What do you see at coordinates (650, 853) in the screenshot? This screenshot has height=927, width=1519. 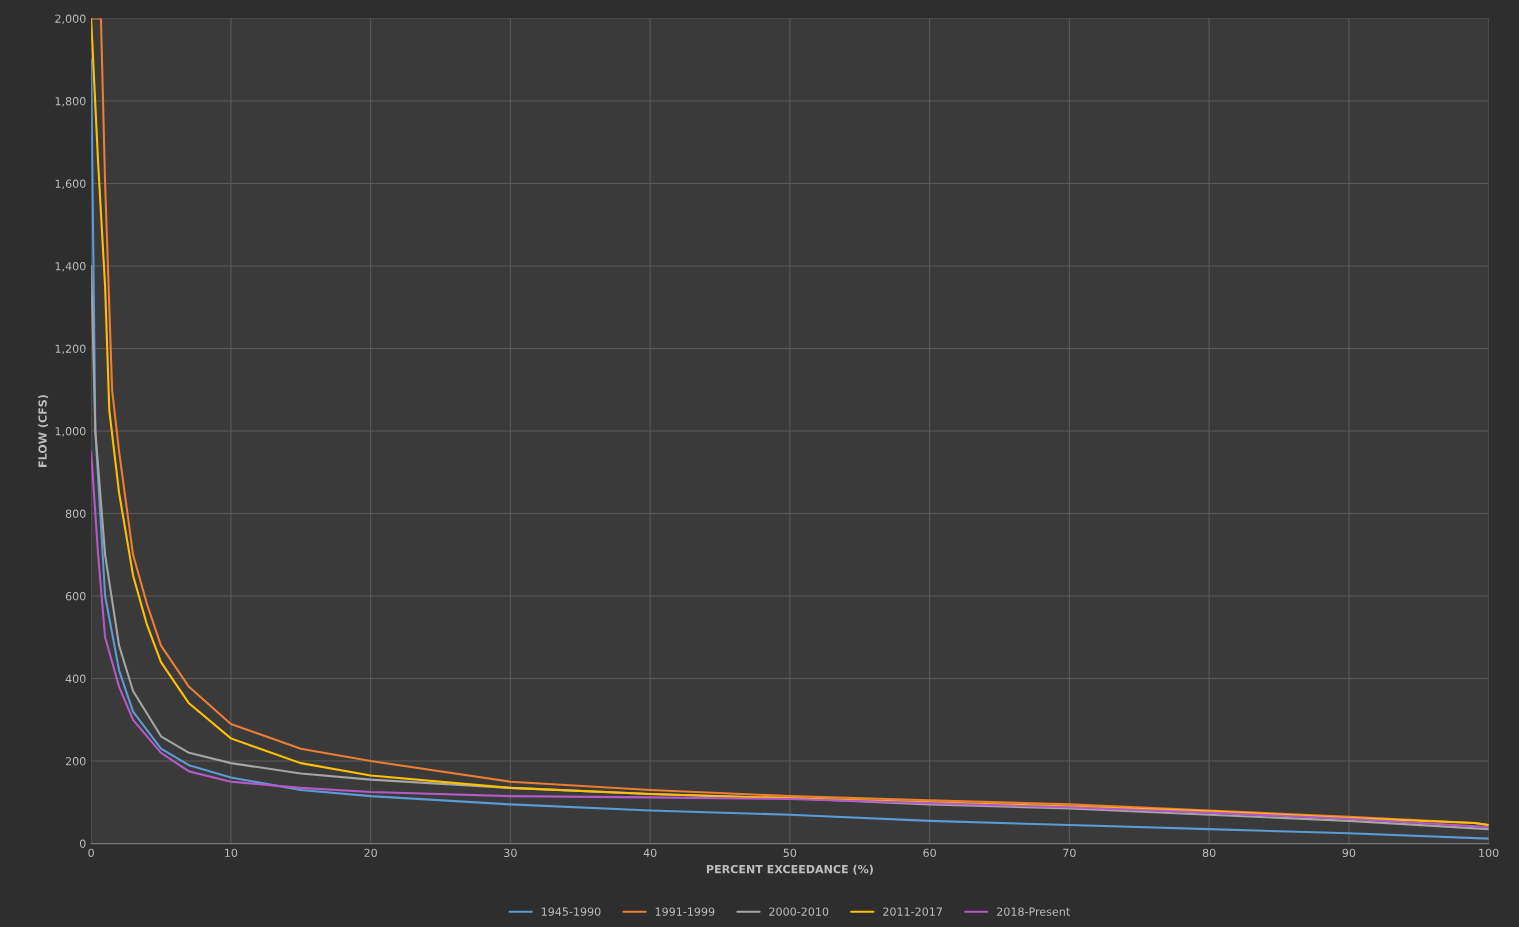 I see `x-tick-label: 40` at bounding box center [650, 853].